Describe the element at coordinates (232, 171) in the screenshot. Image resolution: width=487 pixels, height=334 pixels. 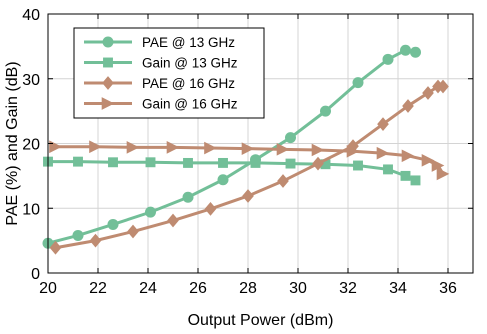
I see `series-gain-13-ghz` at that location.